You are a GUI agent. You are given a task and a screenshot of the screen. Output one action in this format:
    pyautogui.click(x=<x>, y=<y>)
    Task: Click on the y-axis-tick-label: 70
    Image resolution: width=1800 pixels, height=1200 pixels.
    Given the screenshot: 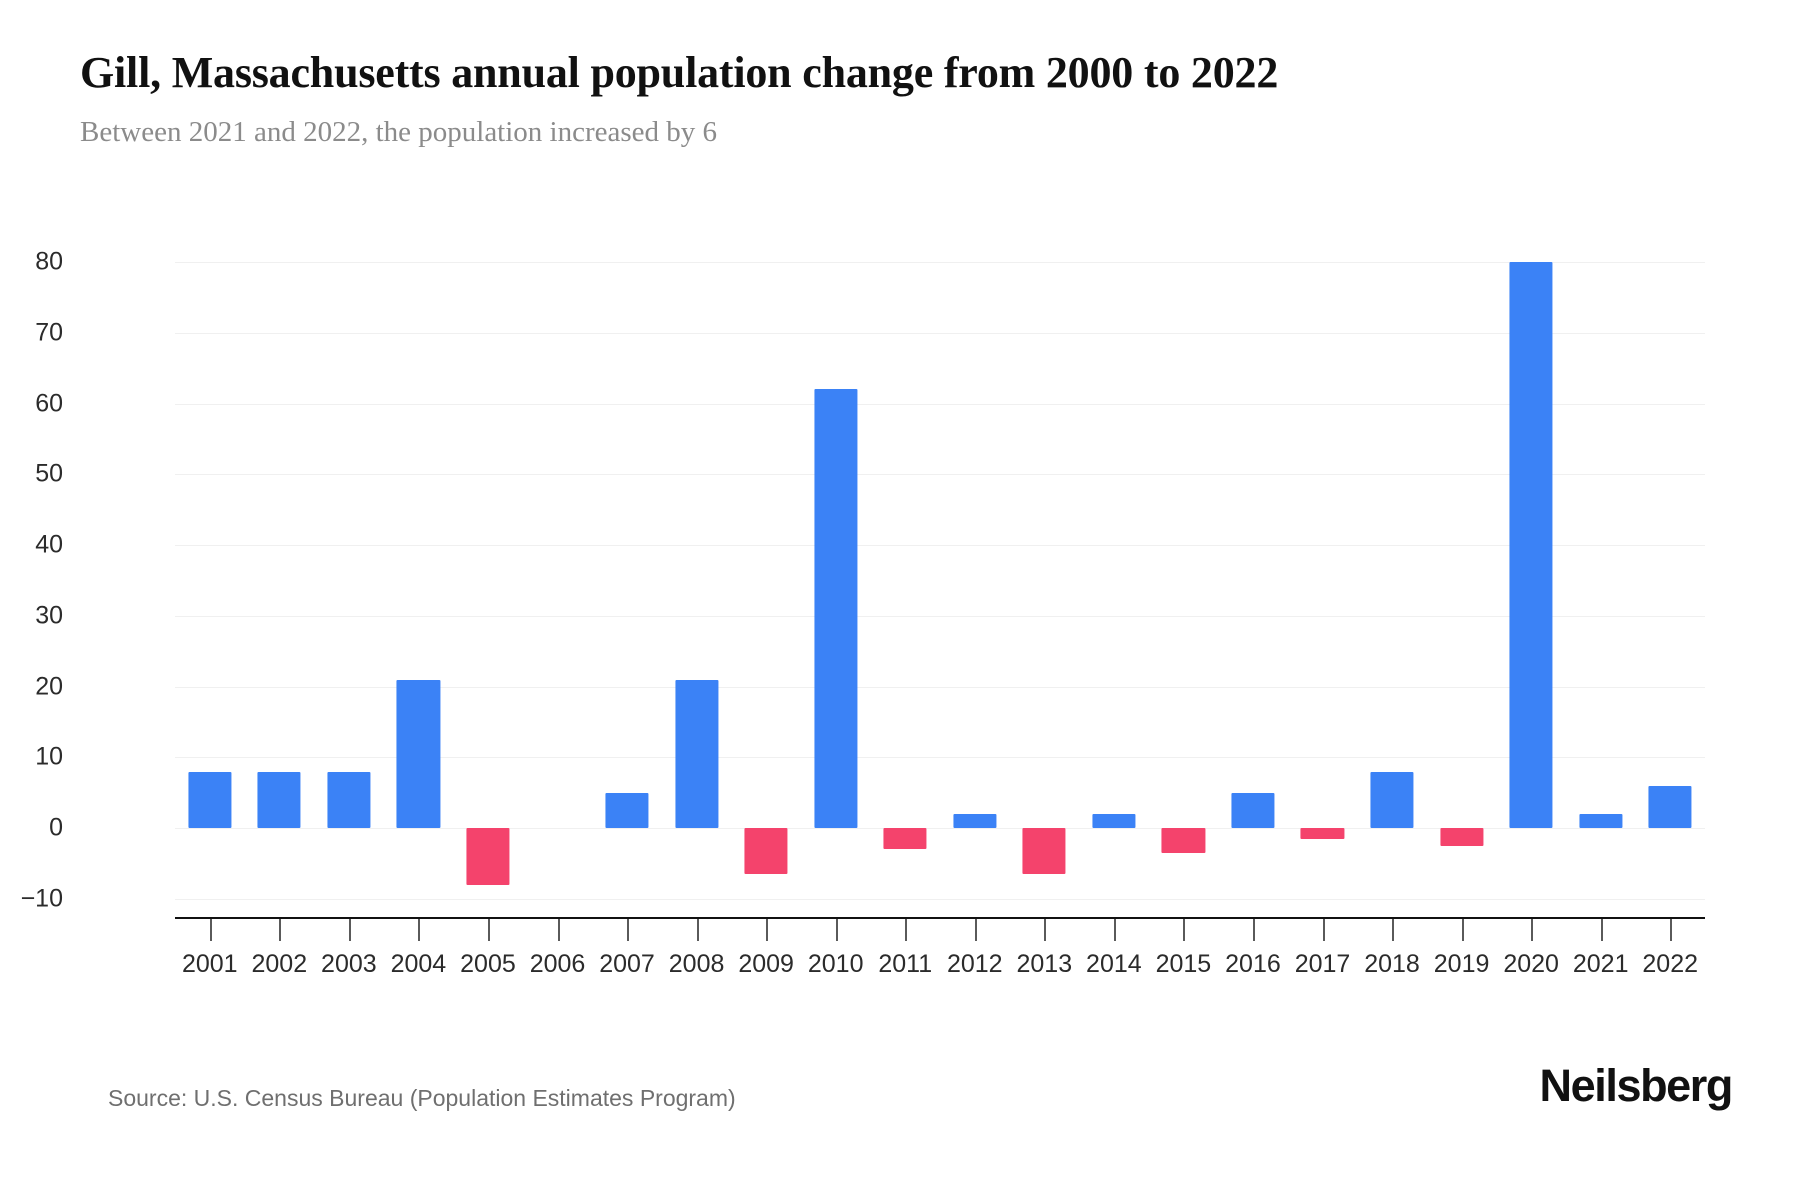 What is the action you would take?
    pyautogui.click(x=49, y=332)
    